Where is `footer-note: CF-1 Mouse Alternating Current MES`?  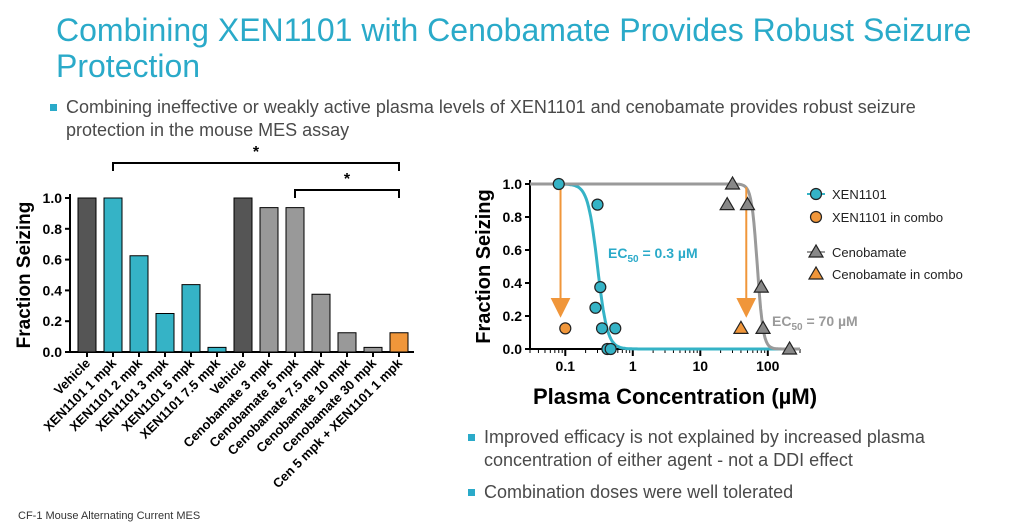
footer-note: CF-1 Mouse Alternating Current MES is located at coordinates (109, 516).